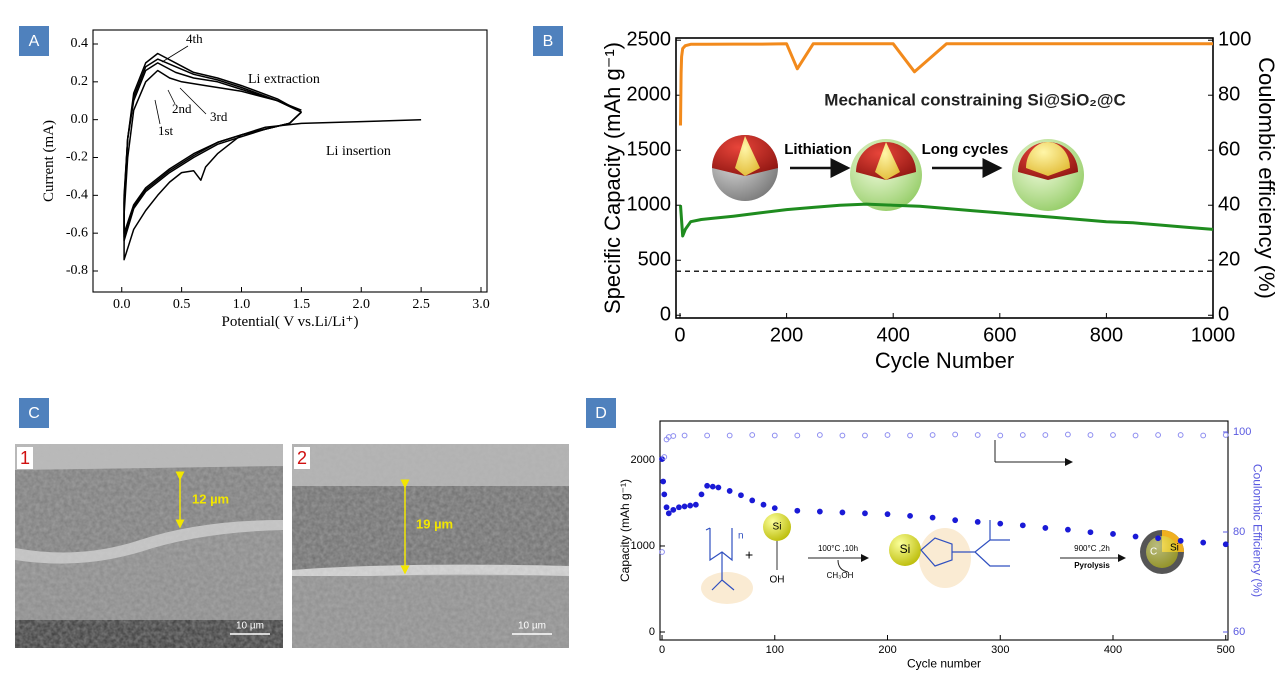 This screenshot has width=1287, height=675. Describe the element at coordinates (999, 335) in the screenshot. I see `x-tick-label: 600` at that location.